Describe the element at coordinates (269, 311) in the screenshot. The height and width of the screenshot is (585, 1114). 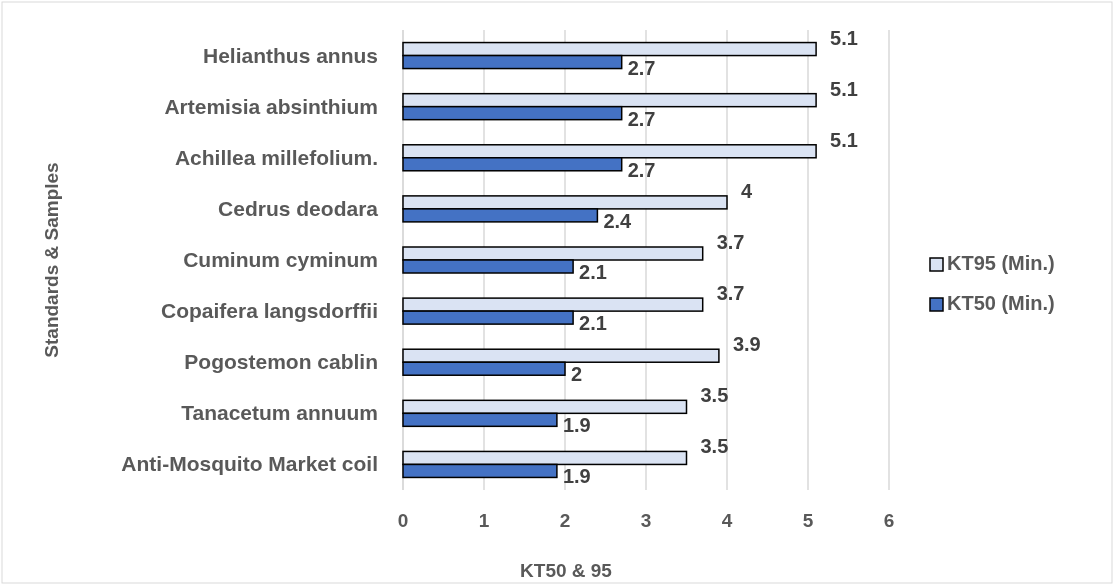
I see `y-tick-label: Copaifera langsdorffii` at that location.